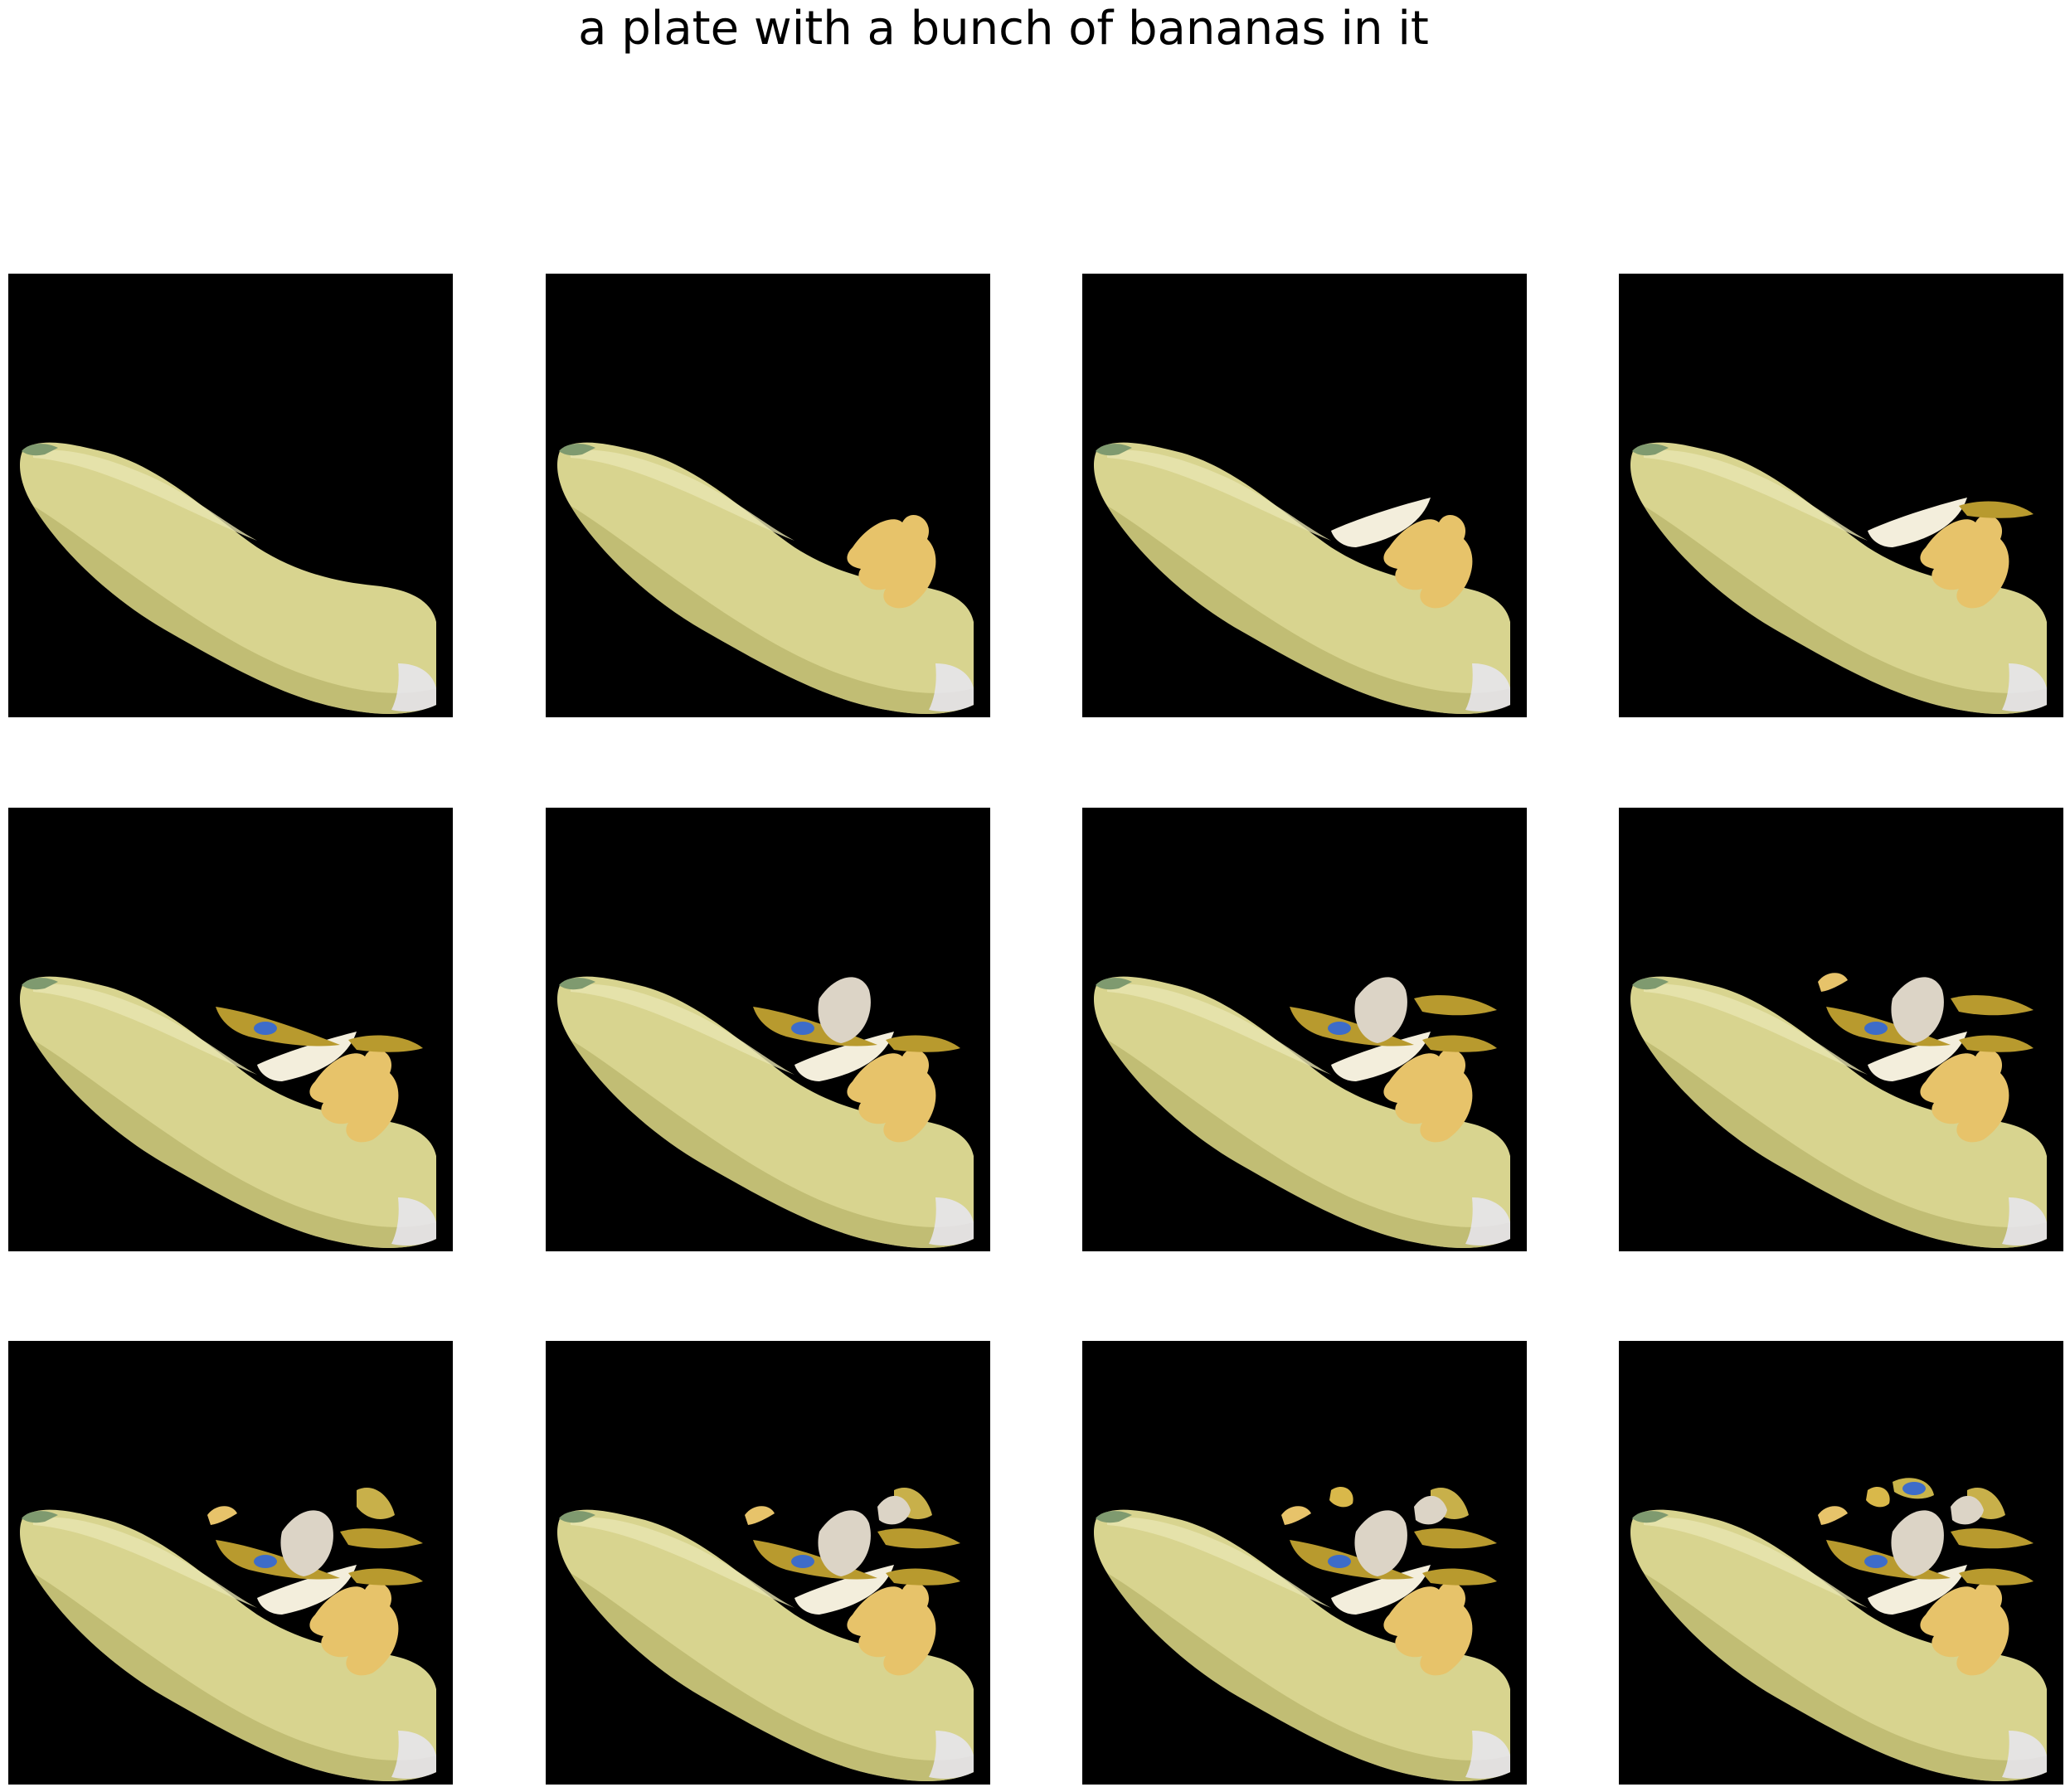  I want to click on peel-shard-upper, so click(376, 1503).